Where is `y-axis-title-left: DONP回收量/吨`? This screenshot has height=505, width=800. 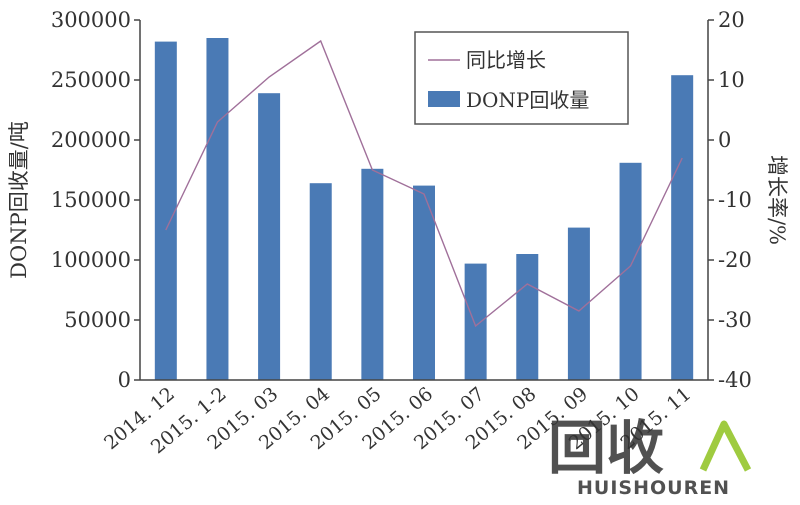
y-axis-title-left: DONP回收量/吨 is located at coordinates (19, 200).